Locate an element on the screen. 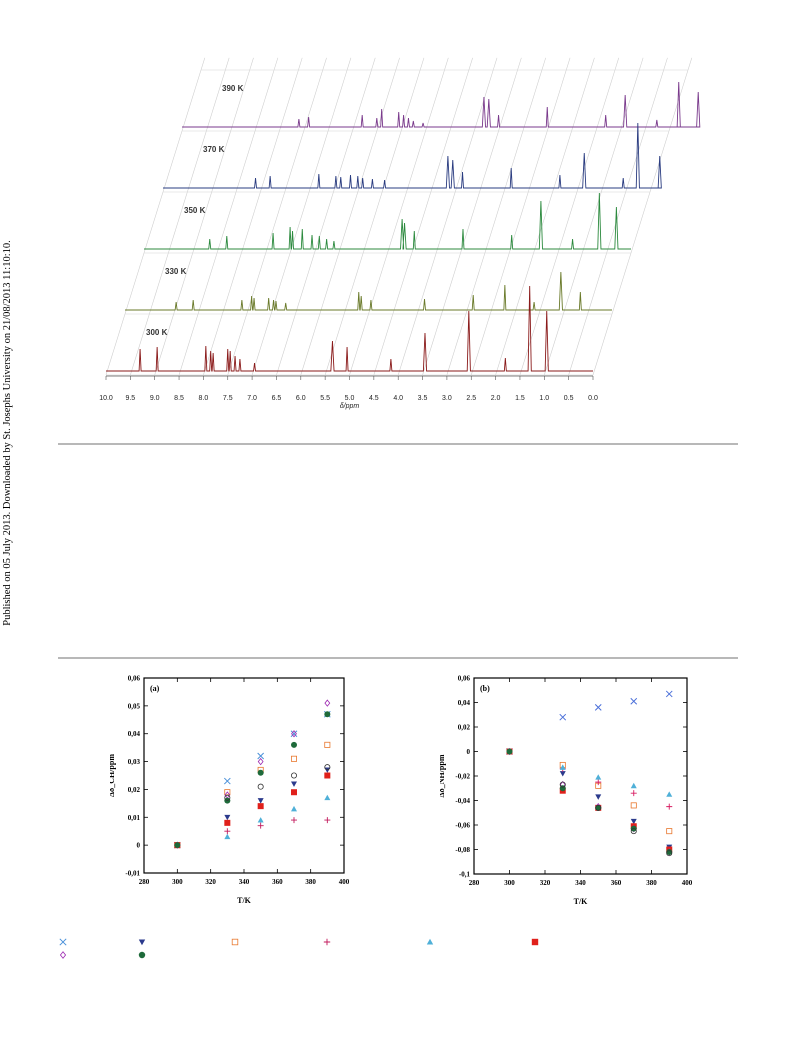  nmr-tick-label: 8.0 is located at coordinates (204, 398).